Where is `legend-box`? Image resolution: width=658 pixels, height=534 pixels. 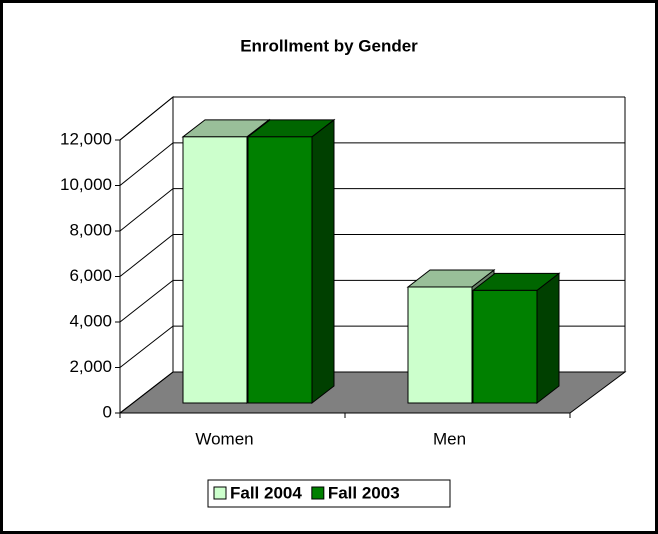
legend-box is located at coordinates (329, 493).